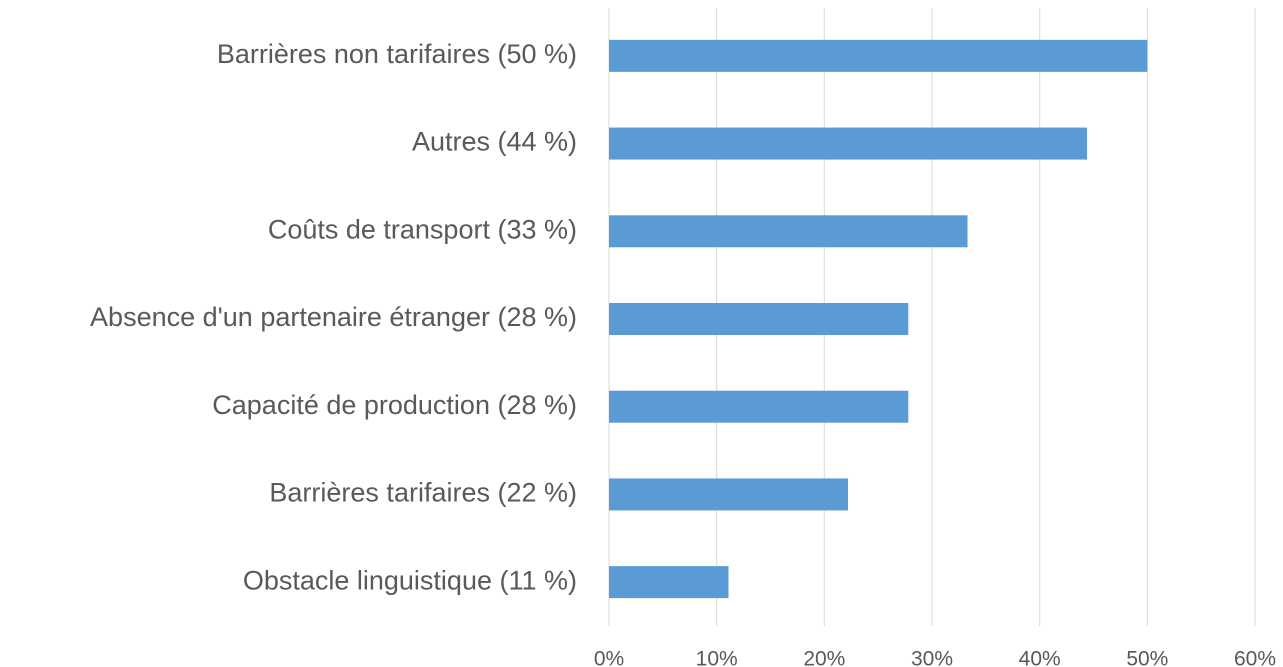 This screenshot has width=1283, height=667. Describe the element at coordinates (494, 142) in the screenshot. I see `y-tick-label: Autres (44 %)` at that location.